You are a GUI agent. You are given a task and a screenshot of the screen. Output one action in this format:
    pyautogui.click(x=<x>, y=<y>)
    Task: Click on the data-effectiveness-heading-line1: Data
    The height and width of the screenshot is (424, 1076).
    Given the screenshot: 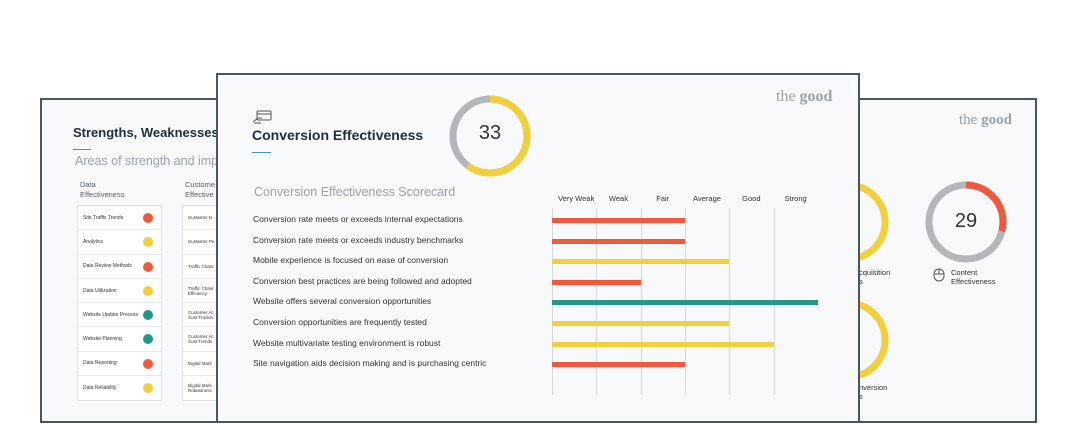 What is the action you would take?
    pyautogui.click(x=88, y=184)
    